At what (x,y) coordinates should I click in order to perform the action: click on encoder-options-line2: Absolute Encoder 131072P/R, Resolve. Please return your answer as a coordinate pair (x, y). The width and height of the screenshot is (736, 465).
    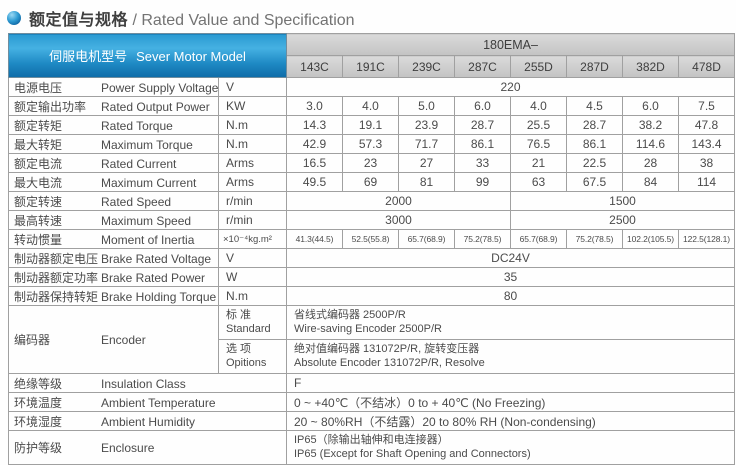
    Looking at the image, I should click on (389, 362).